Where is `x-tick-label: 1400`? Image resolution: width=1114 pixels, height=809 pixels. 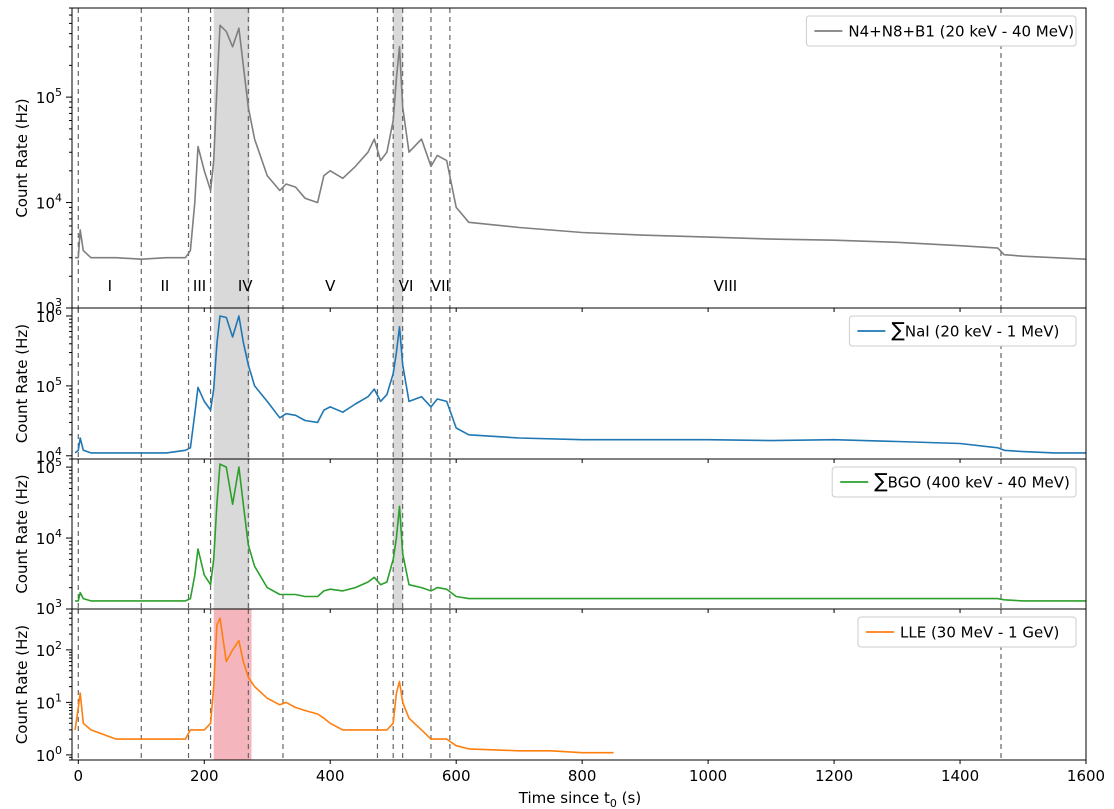
x-tick-label: 1400 is located at coordinates (960, 776).